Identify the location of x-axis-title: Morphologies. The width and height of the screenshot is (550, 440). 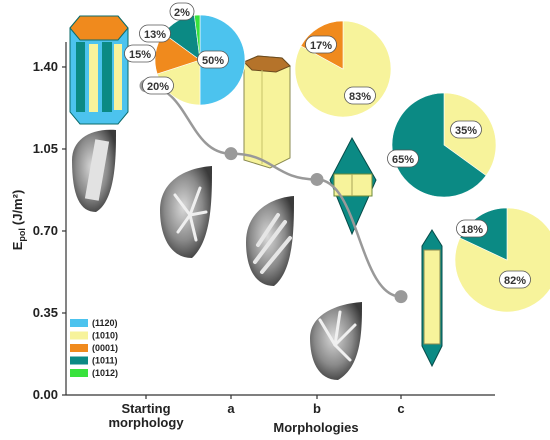
(315, 427).